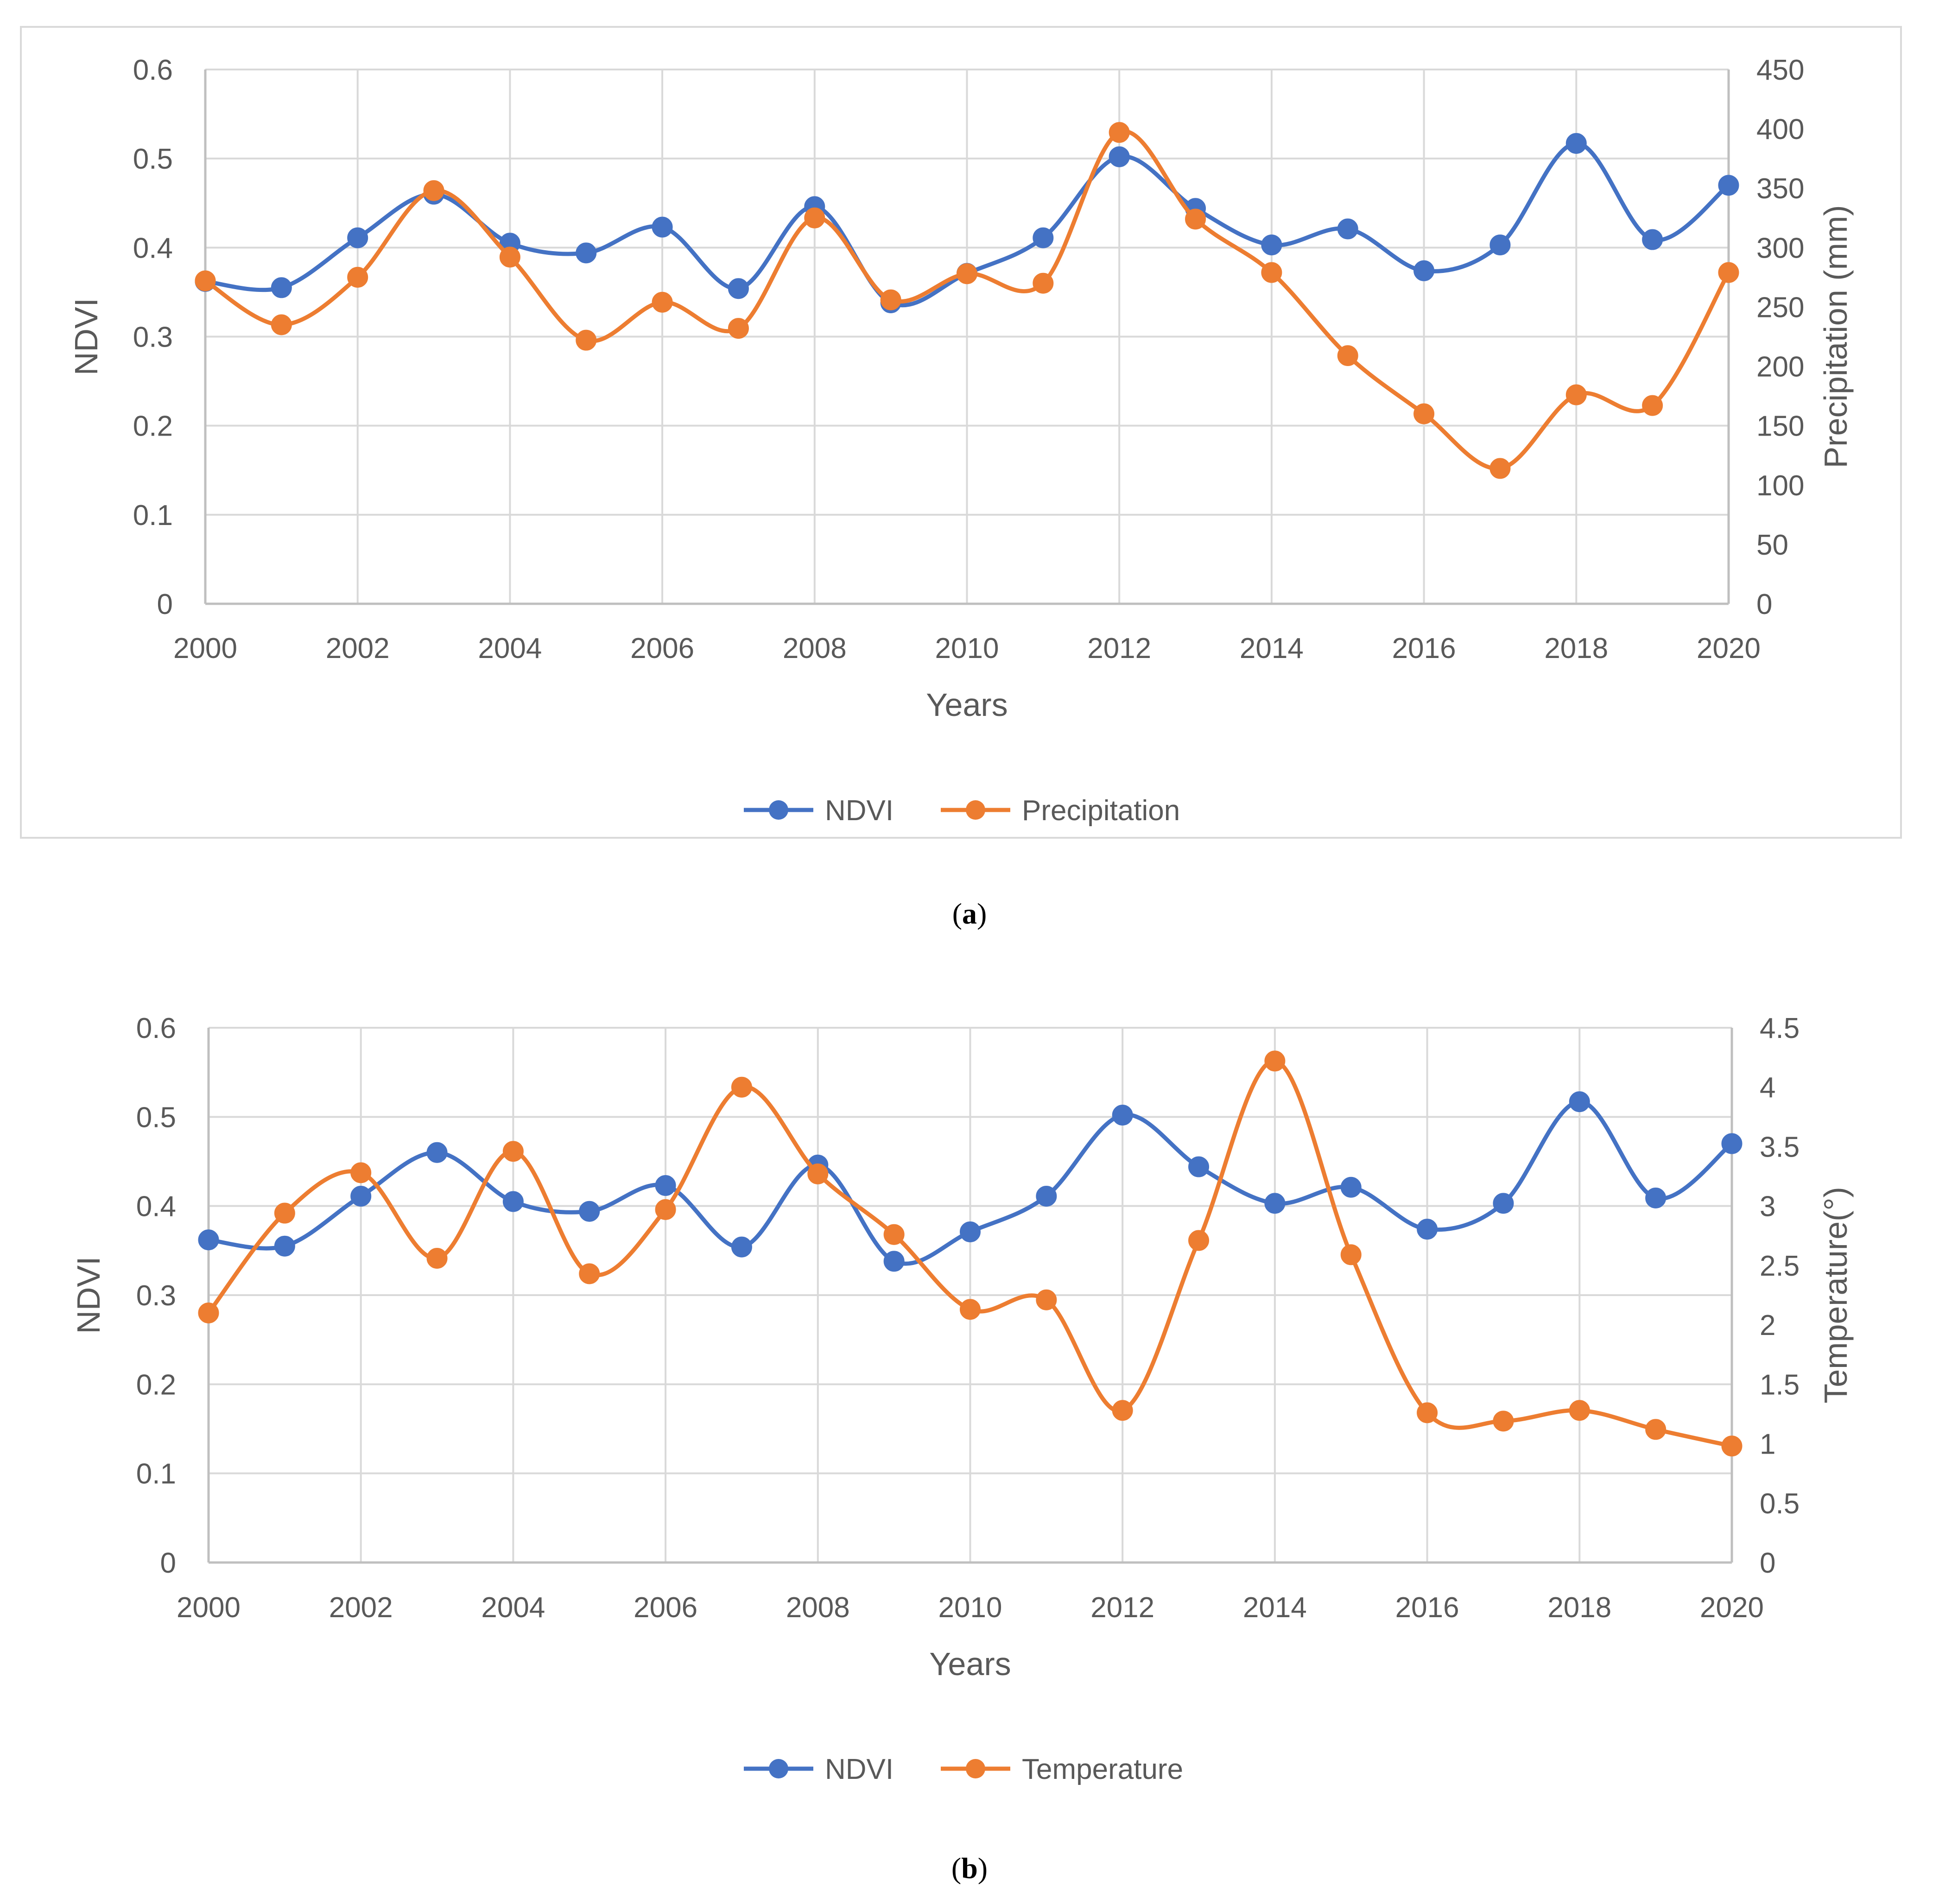 This screenshot has width=1939, height=1904. I want to click on legend-label: Precipitation, so click(1101, 811).